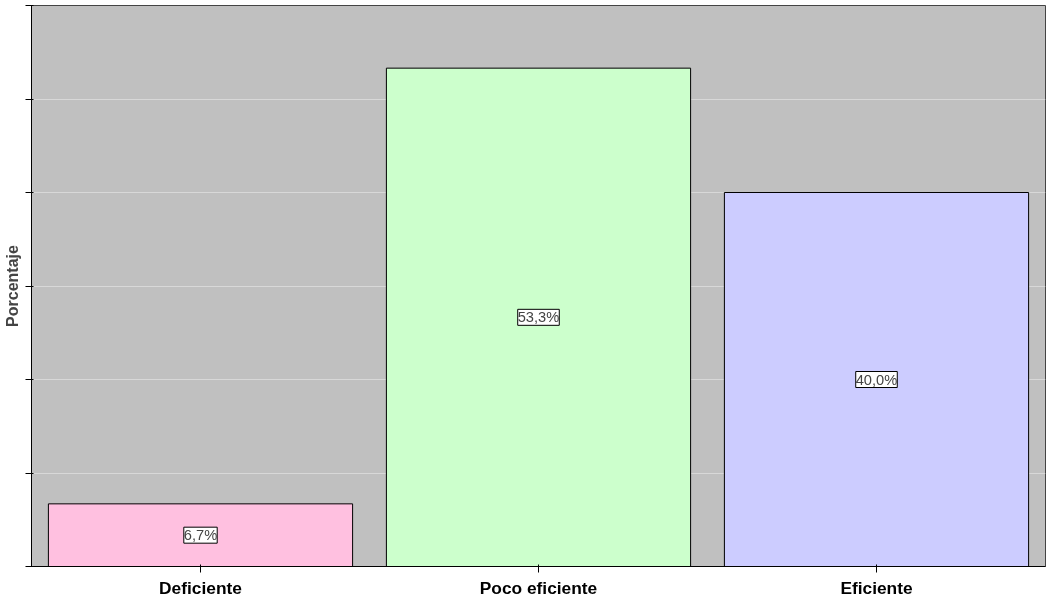 Image resolution: width=1063 pixels, height=609 pixels. I want to click on x-tick-label: Deficiente, so click(201, 587).